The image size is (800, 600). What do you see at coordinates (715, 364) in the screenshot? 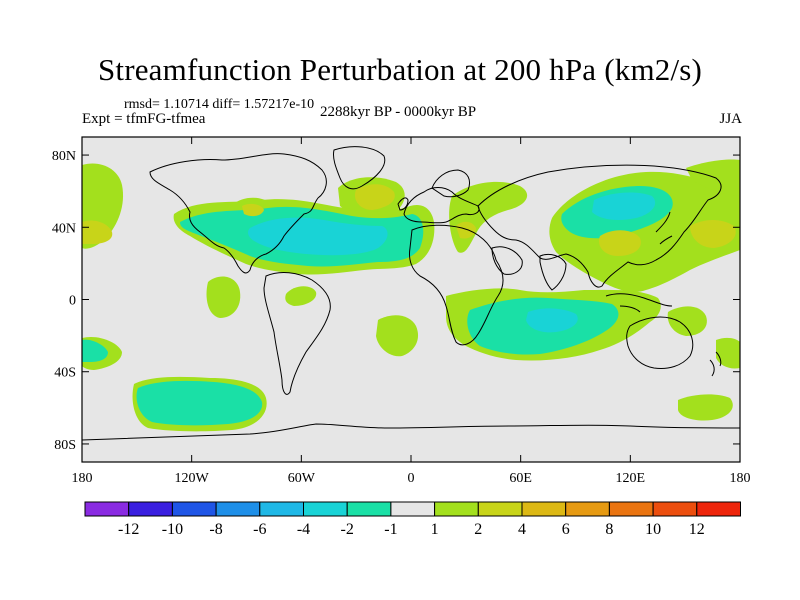
I see `coast-new-zealand` at bounding box center [715, 364].